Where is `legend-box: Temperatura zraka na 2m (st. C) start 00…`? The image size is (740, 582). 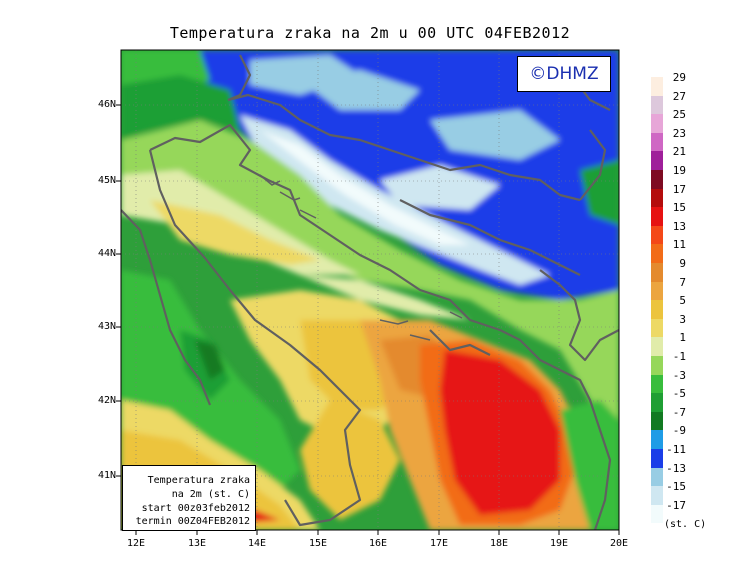
legend-box: Temperatura zraka na 2m (st. C) start 00… is located at coordinates (189, 498).